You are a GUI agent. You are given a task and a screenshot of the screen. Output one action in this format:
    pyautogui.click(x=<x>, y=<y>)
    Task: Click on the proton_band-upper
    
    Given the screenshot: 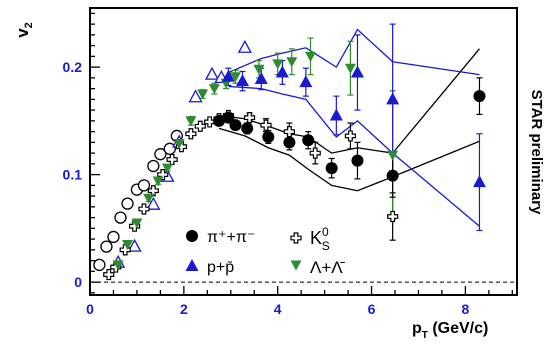 What is the action you would take?
    pyautogui.click(x=354, y=52)
    